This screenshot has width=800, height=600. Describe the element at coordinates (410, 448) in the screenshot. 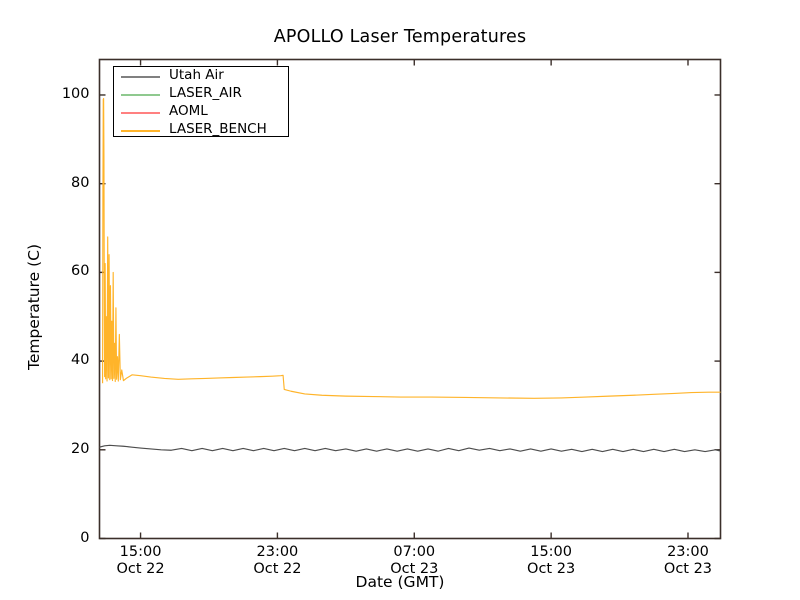

I see `series-line-utah-air` at that location.